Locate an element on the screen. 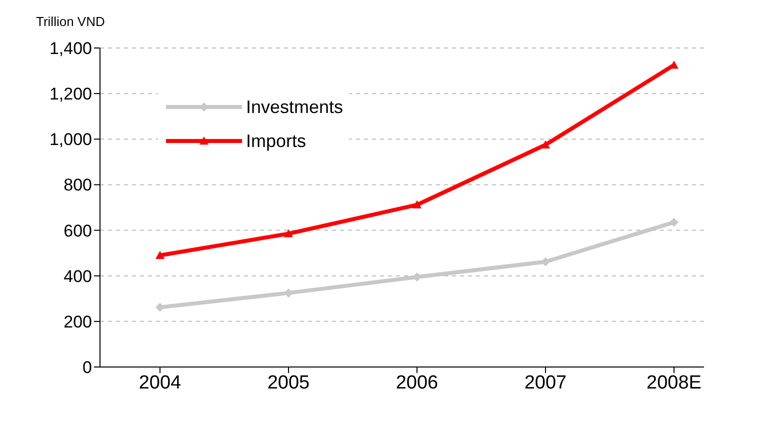 The image size is (762, 425). x-tick-label: 2008E is located at coordinates (674, 383).